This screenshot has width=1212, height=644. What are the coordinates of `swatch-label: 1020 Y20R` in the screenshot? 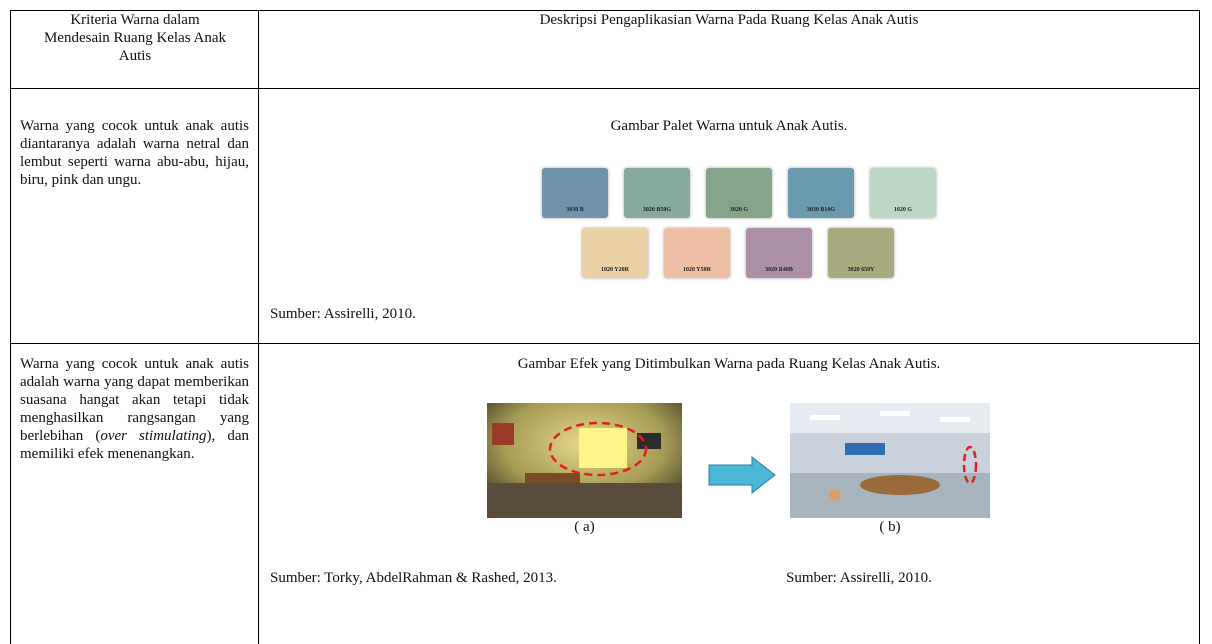 It's located at (615, 270).